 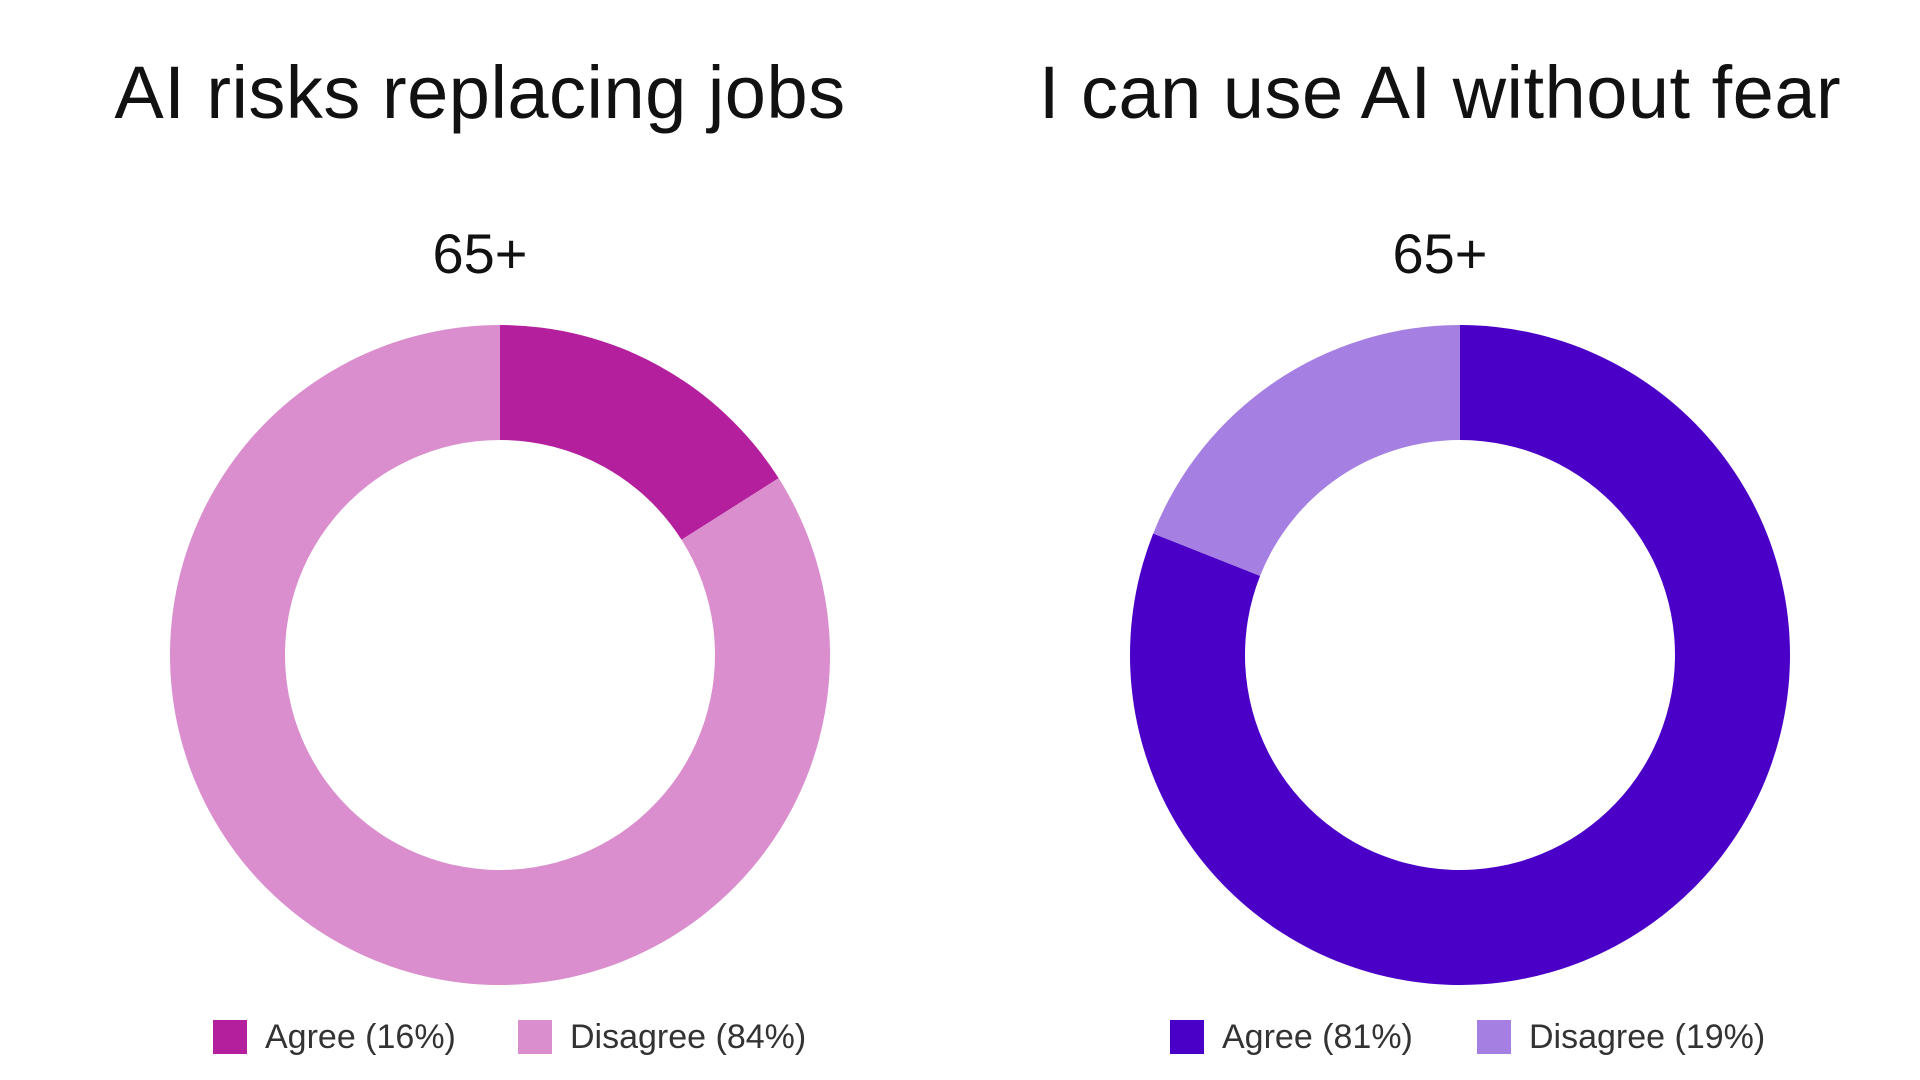 I want to click on chart-title: I can use AI without fear, so click(x=1440, y=92).